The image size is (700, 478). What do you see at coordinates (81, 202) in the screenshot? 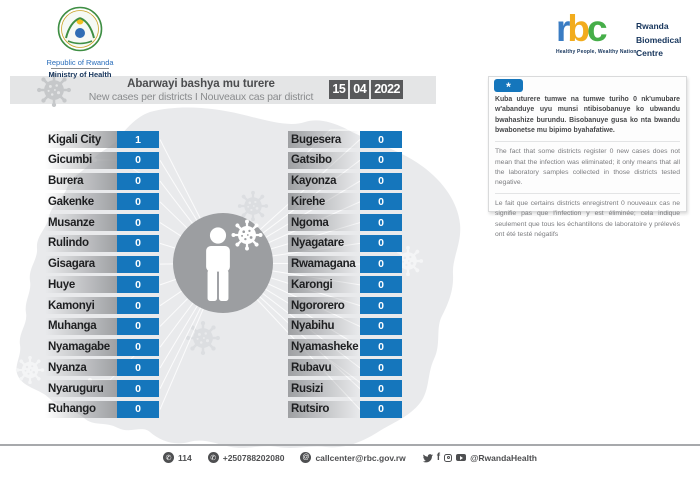
I see `district-label: Gakenke` at bounding box center [81, 202].